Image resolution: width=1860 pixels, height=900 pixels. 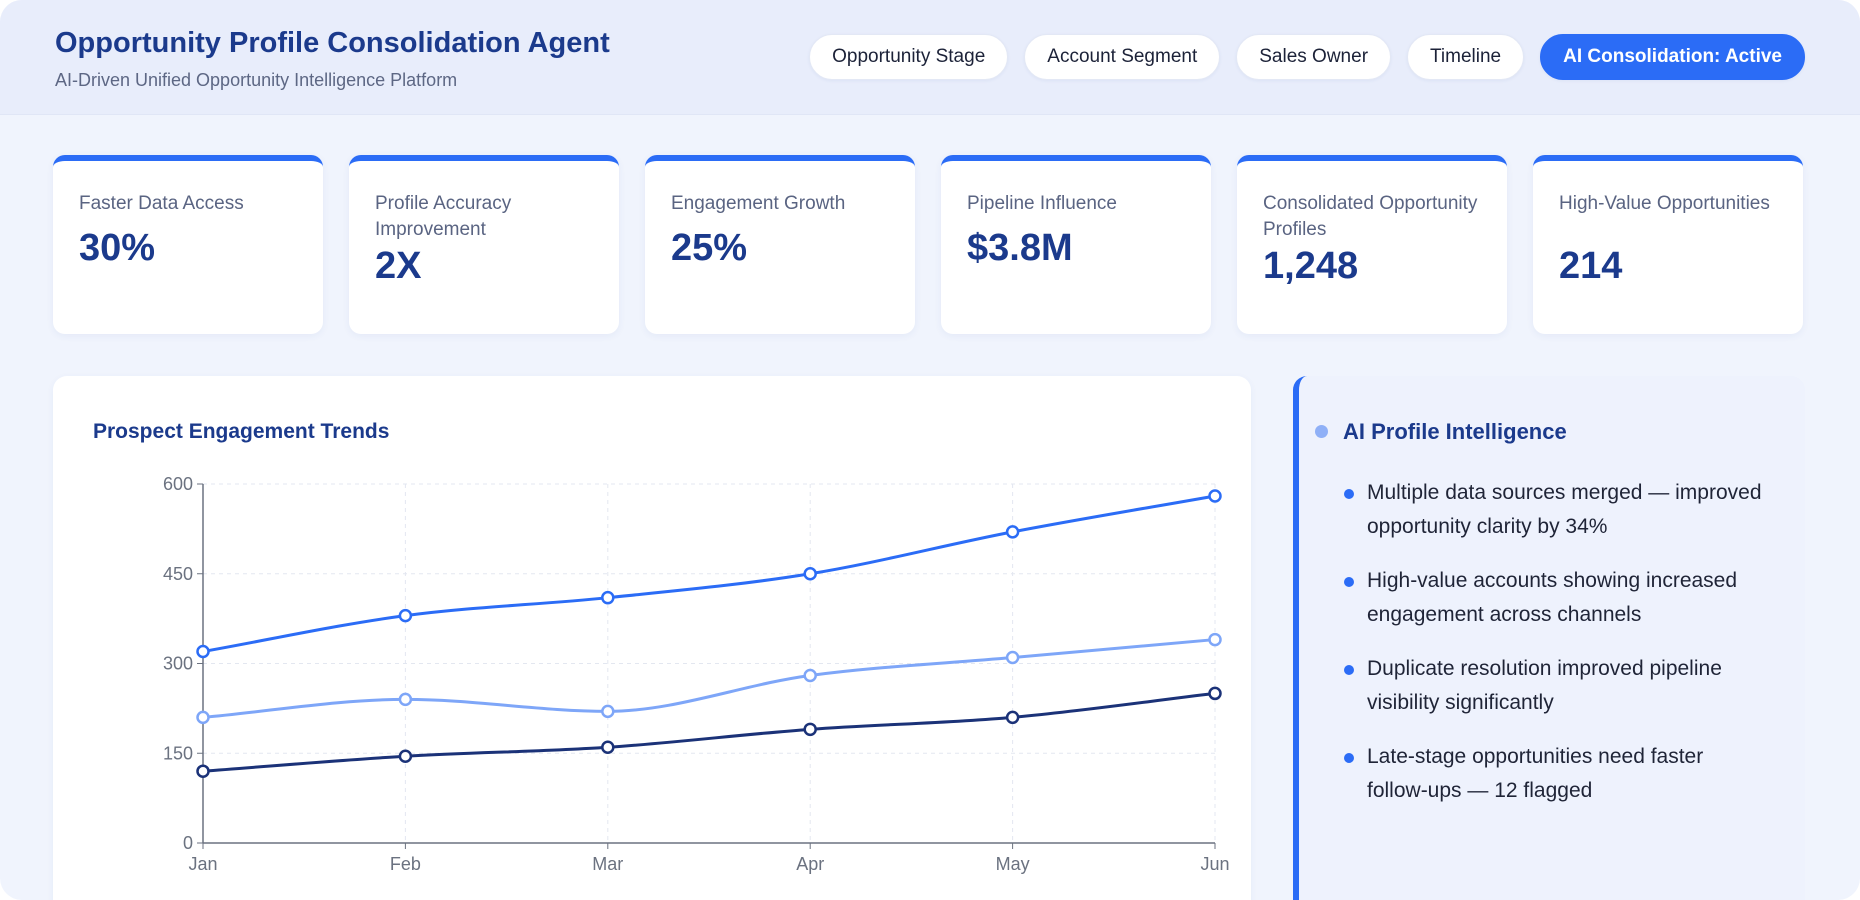 I want to click on panel-title-text: AI Profile Intelligence, so click(x=1455, y=431).